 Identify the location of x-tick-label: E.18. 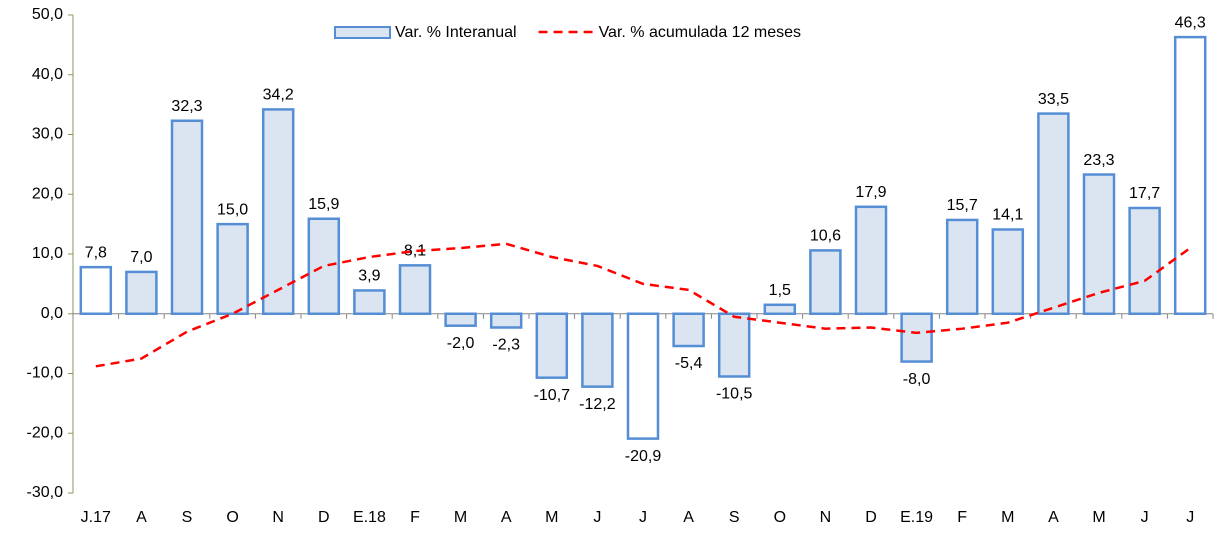
(369, 517).